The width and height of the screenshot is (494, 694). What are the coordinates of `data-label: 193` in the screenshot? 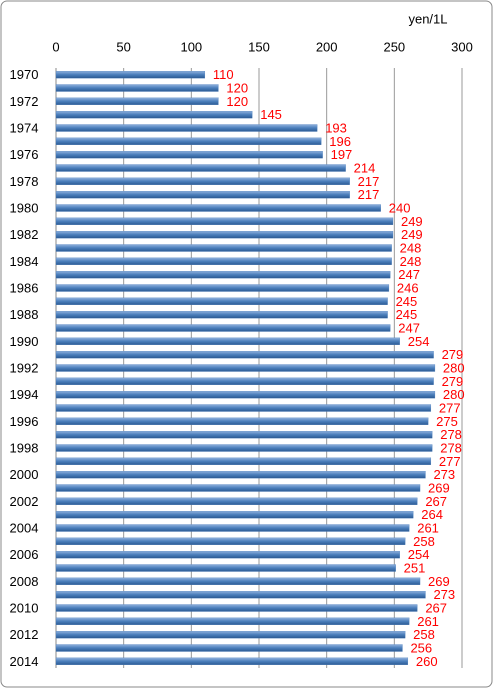 It's located at (336, 127).